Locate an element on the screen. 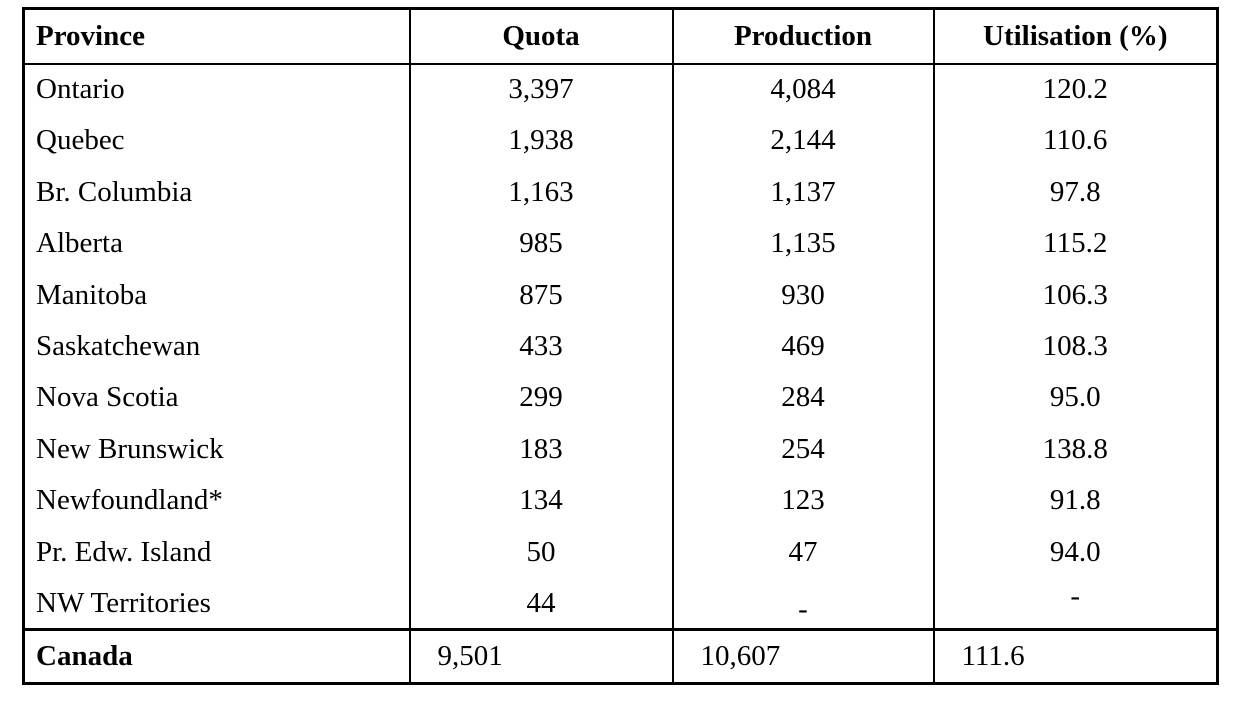 The image size is (1234, 703). quota-cell: 3,397 is located at coordinates (540, 89).